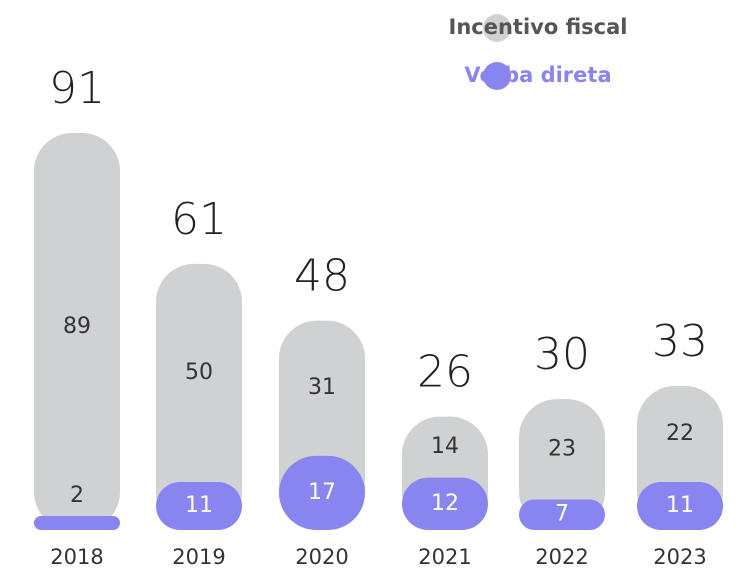 Image resolution: width=745 pixels, height=579 pixels. What do you see at coordinates (679, 557) in the screenshot?
I see `x-tick-label: 2023` at bounding box center [679, 557].